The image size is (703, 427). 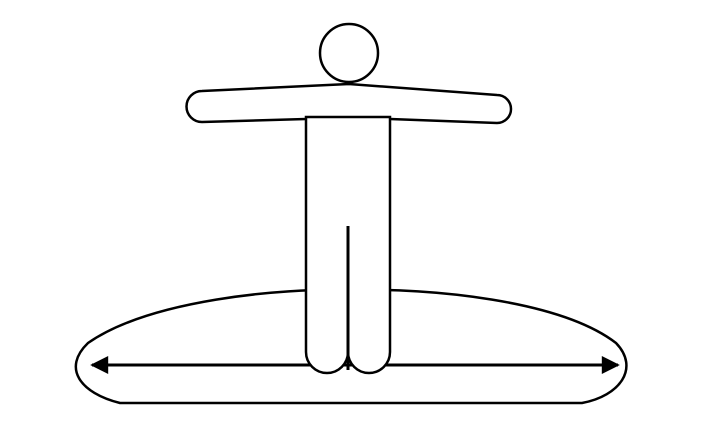 I want to click on head-icon, so click(x=349, y=53).